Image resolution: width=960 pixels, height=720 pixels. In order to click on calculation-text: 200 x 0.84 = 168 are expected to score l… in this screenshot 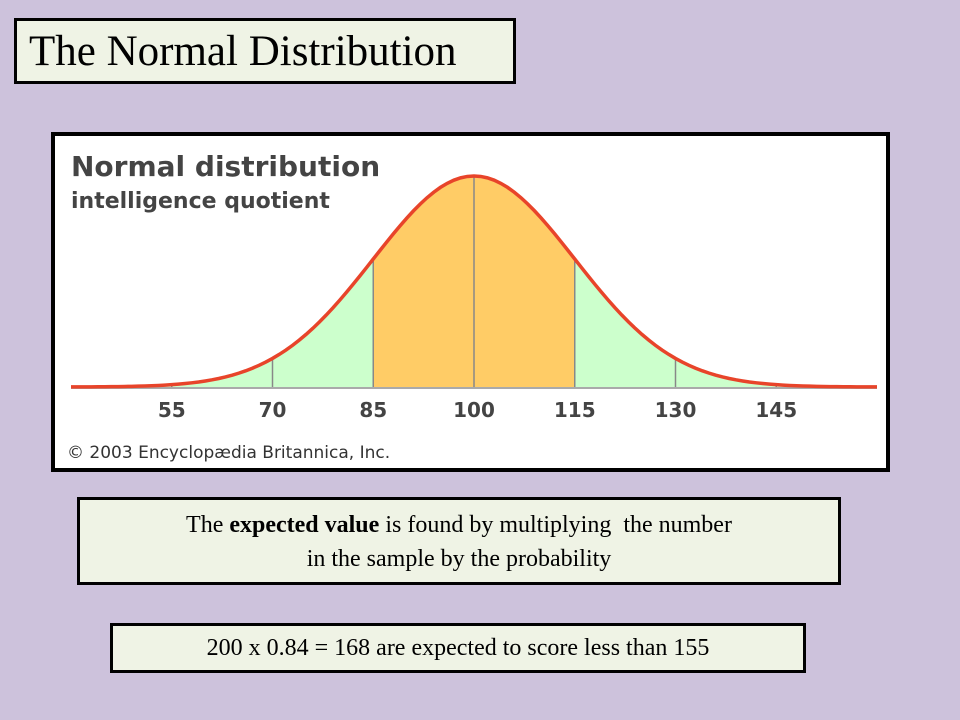, I will do `click(458, 648)`.